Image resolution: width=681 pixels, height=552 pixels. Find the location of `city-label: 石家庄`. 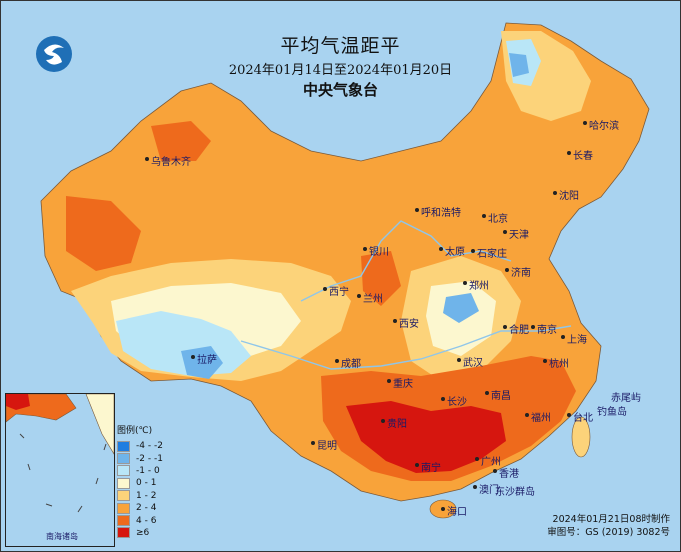

city-label: 石家庄 is located at coordinates (492, 254).